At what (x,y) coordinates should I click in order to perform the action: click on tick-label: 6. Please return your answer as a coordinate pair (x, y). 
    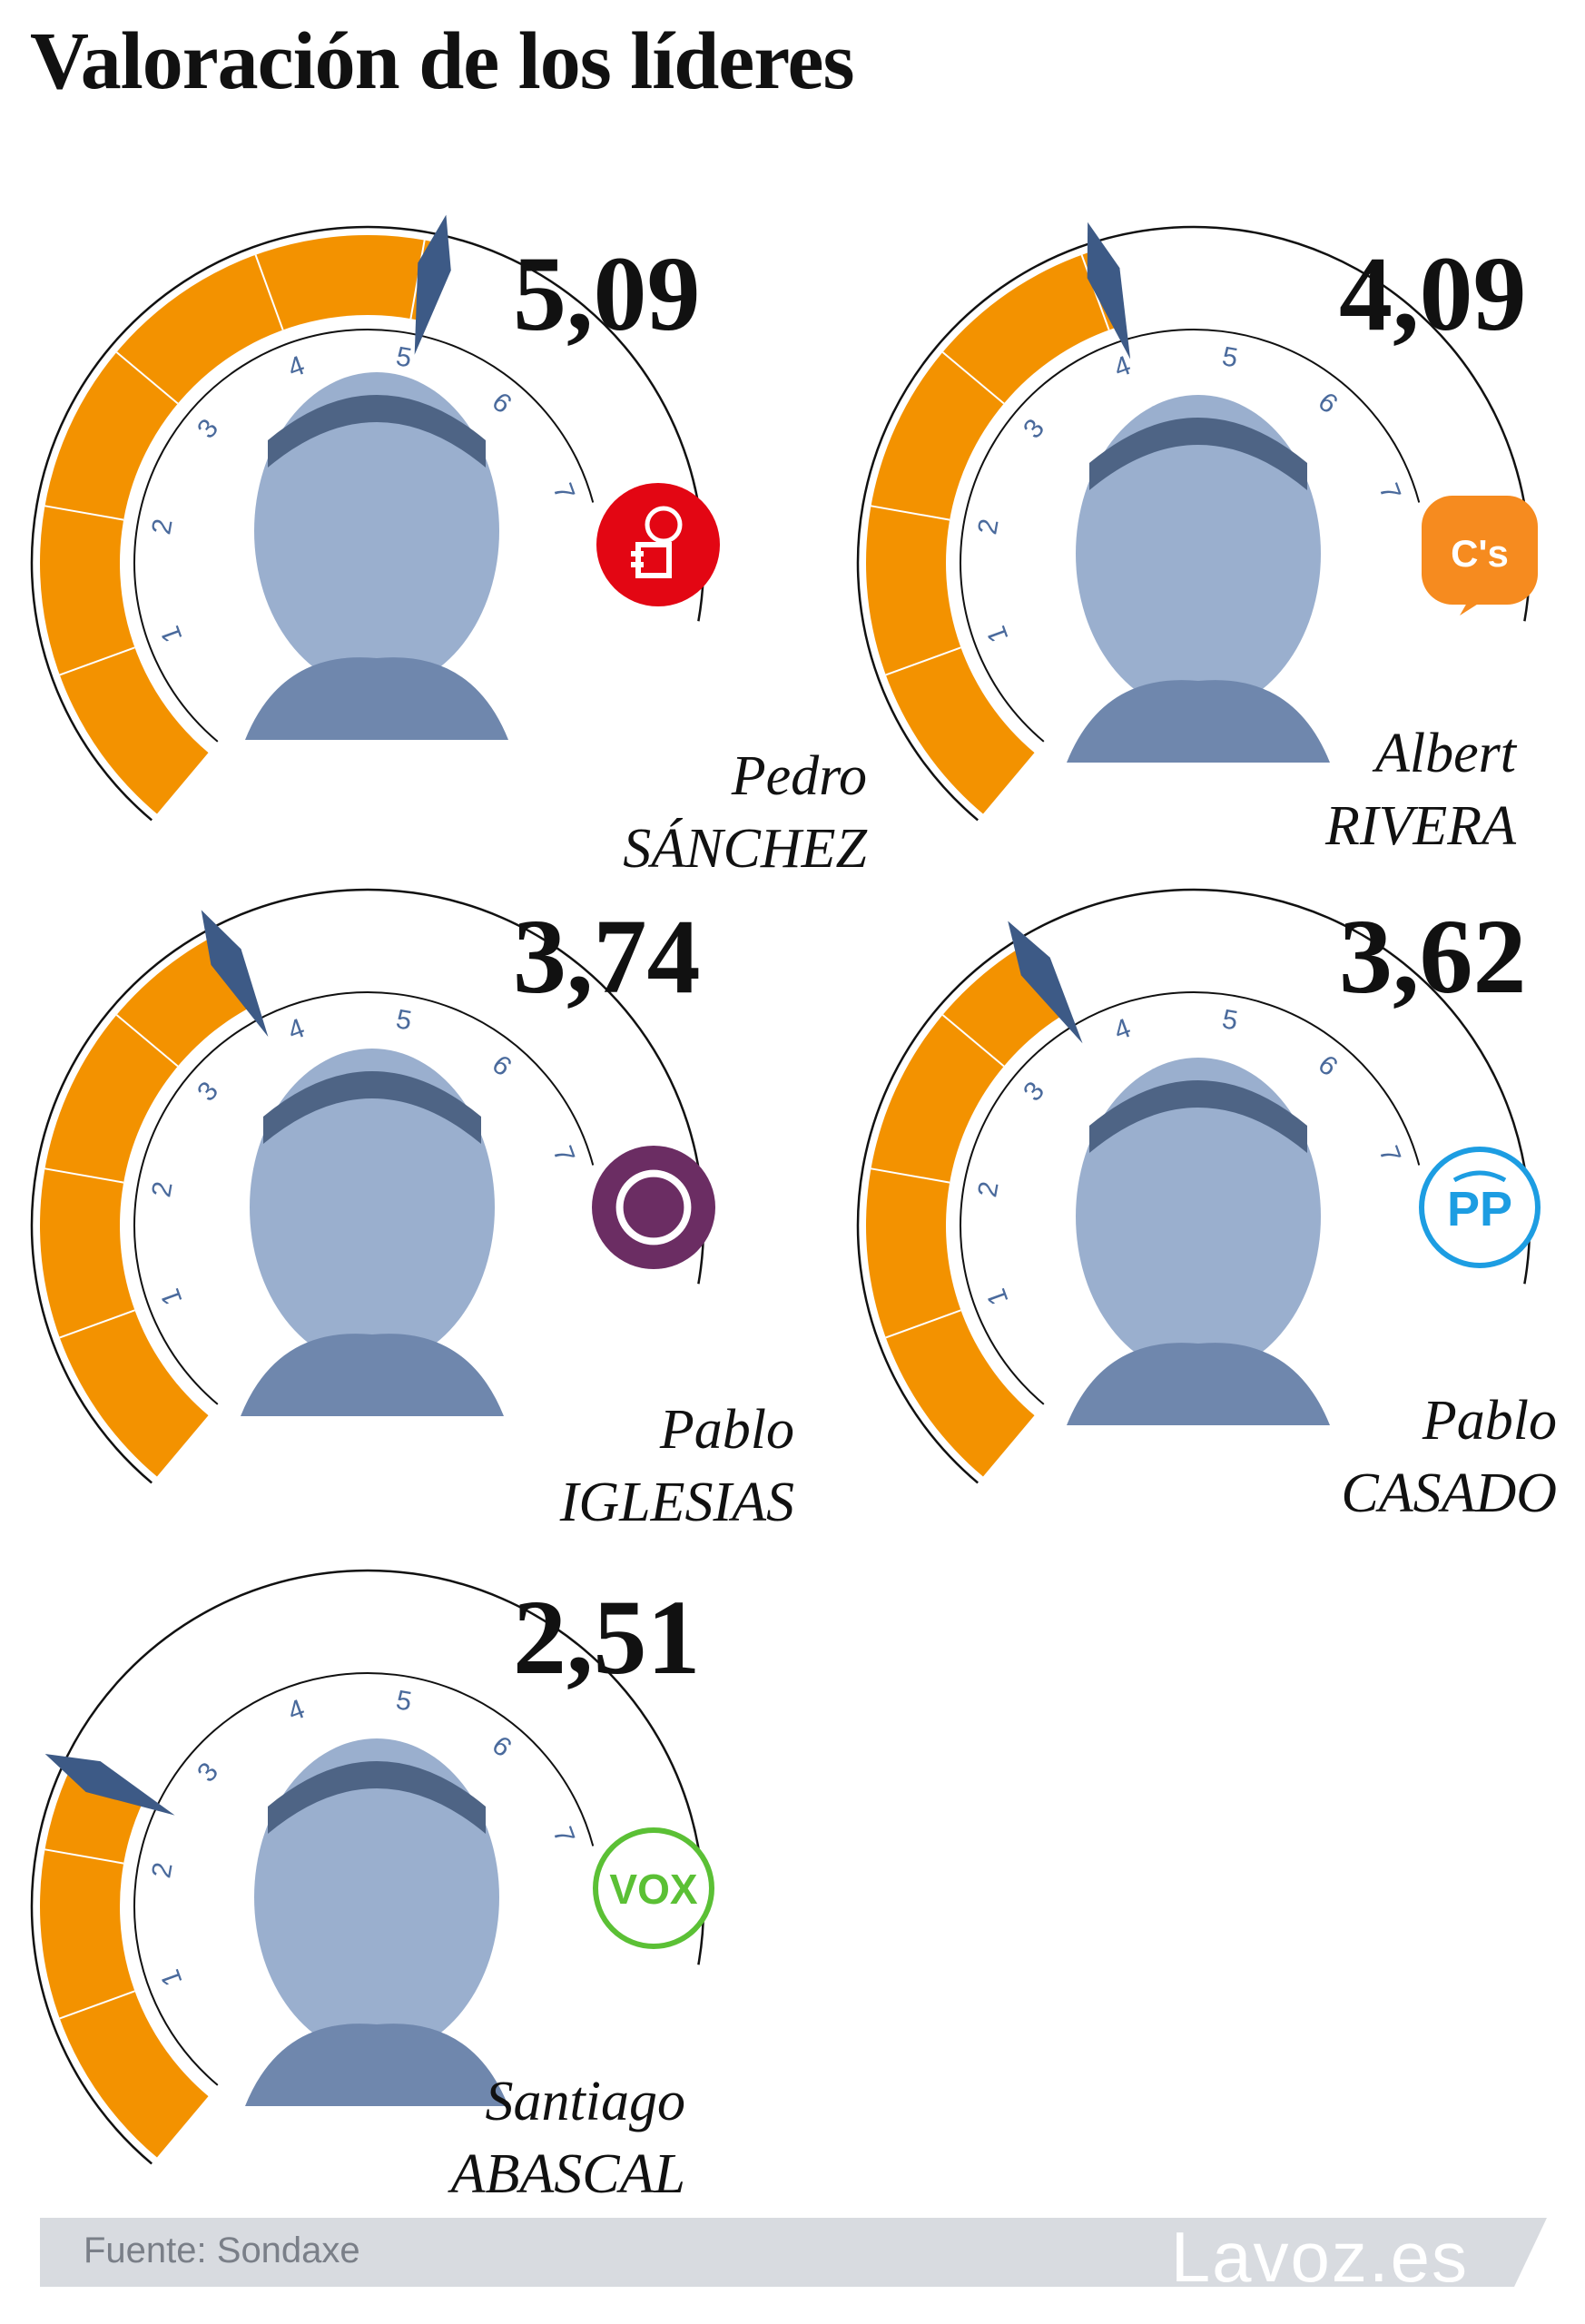
    Looking at the image, I should click on (502, 403).